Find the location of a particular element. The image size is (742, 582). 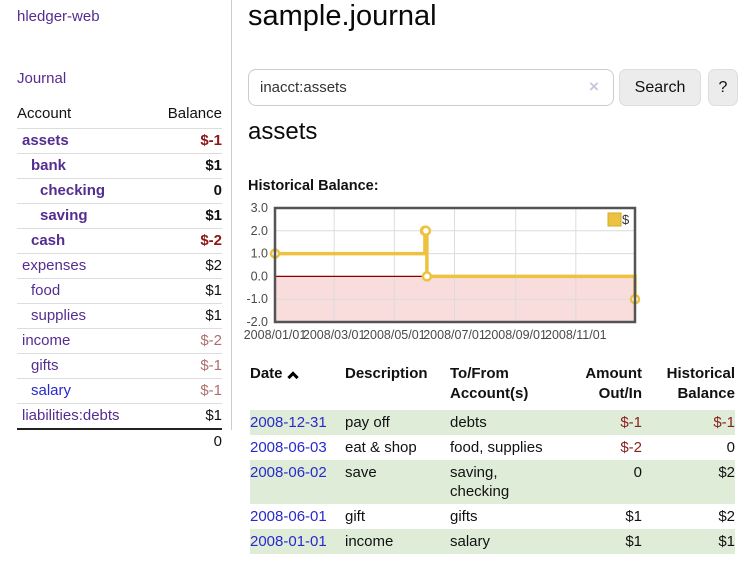

sidebar-account-link: expenses is located at coordinates (54, 265).